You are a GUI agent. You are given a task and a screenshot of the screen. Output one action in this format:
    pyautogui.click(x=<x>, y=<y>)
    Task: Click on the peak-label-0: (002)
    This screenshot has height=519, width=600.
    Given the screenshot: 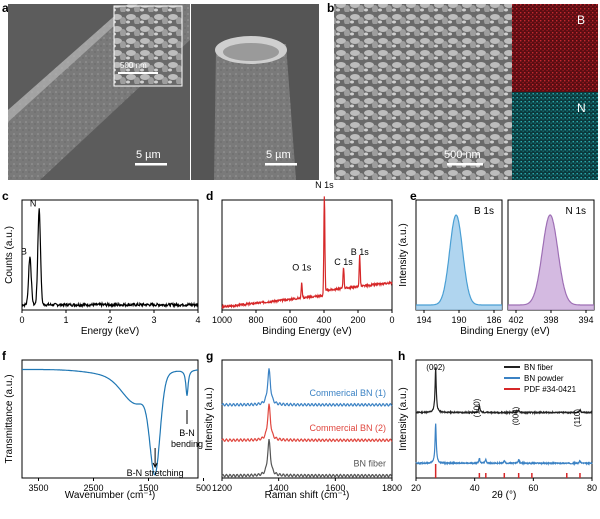 What is the action you would take?
    pyautogui.click(x=435, y=367)
    